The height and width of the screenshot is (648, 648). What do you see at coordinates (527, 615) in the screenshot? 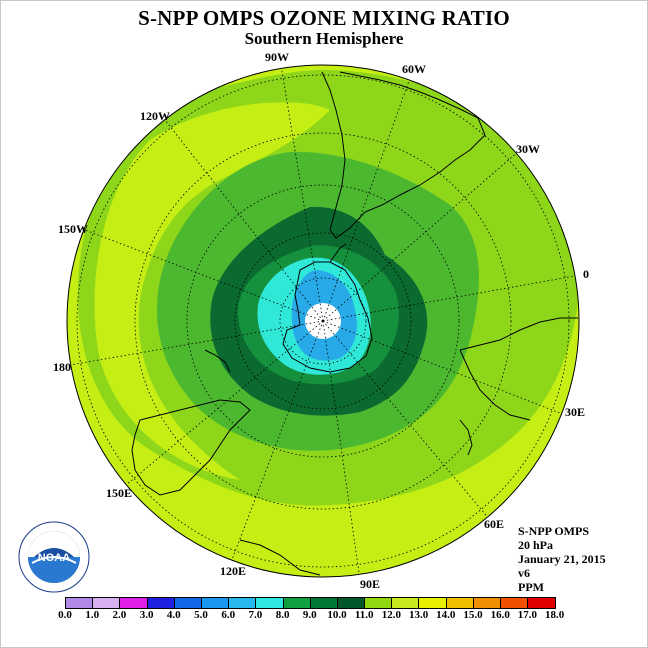
I see `colorbar-tick-label: 17.0` at bounding box center [527, 615].